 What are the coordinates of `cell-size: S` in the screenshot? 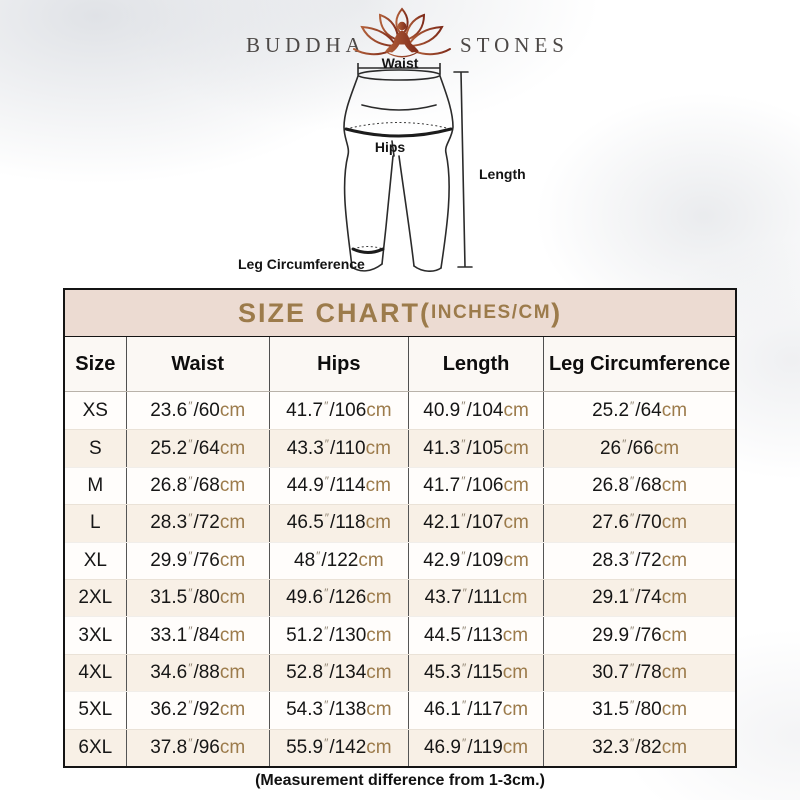 It's located at (96, 448).